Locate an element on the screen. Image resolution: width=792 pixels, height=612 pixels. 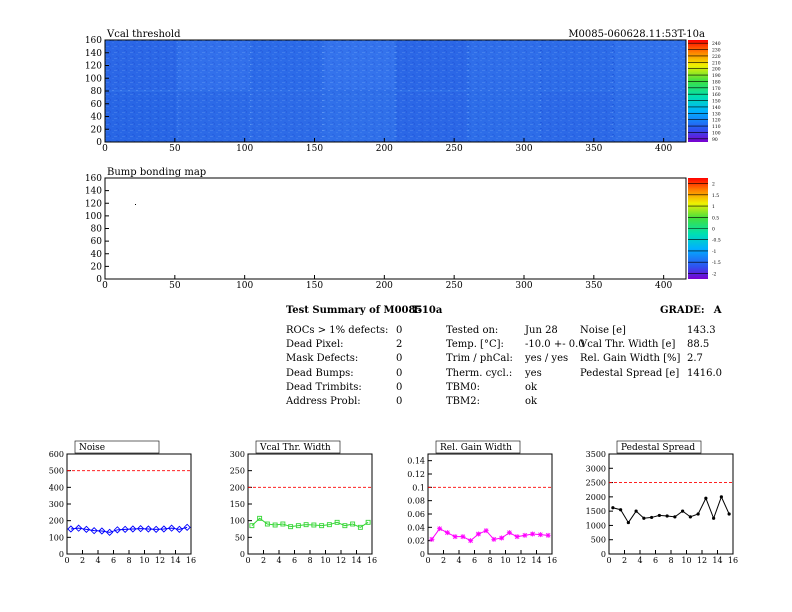
scale-tick-label: 2 is located at coordinates (713, 185).